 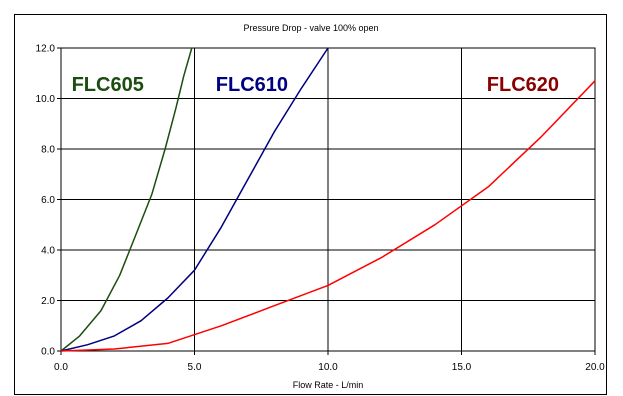 What do you see at coordinates (328, 385) in the screenshot?
I see `x-axis-label: Flow Rate - L/min` at bounding box center [328, 385].